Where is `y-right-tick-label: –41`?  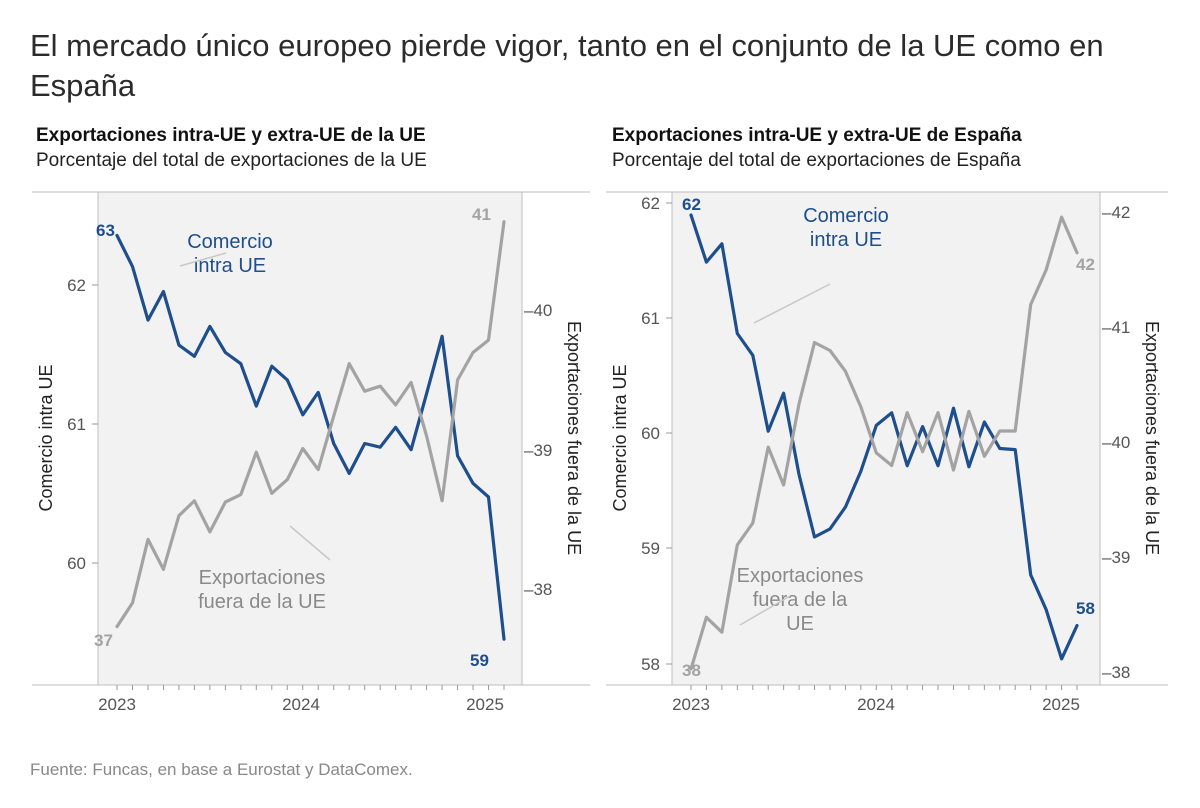
y-right-tick-label: –41 is located at coordinates (1116, 327).